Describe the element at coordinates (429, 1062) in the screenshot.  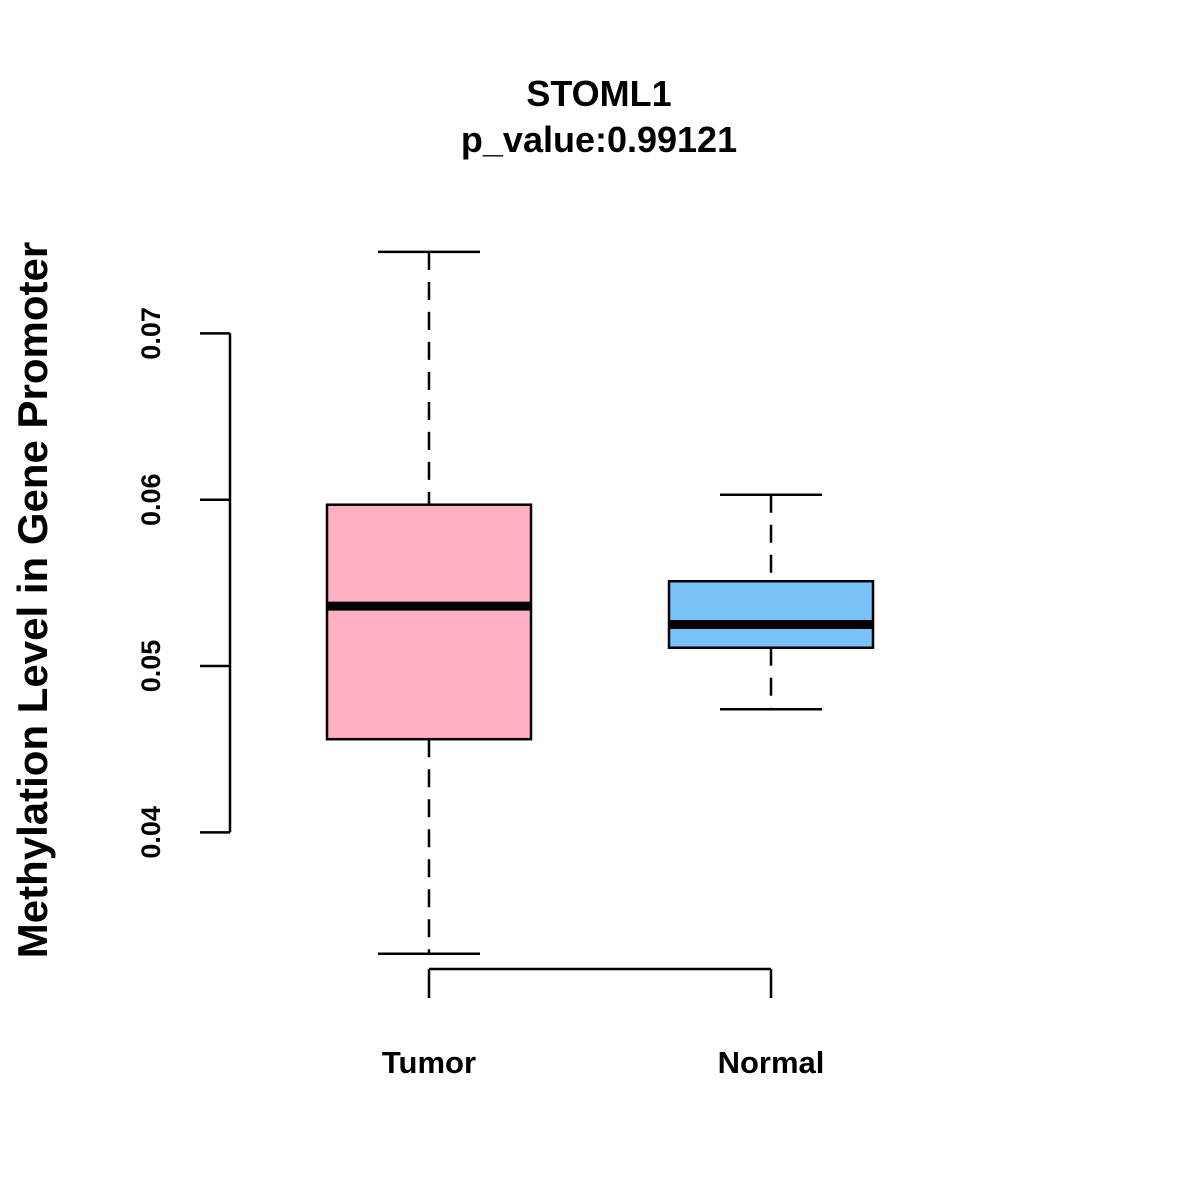
I see `x-tick-label: Tumor` at that location.